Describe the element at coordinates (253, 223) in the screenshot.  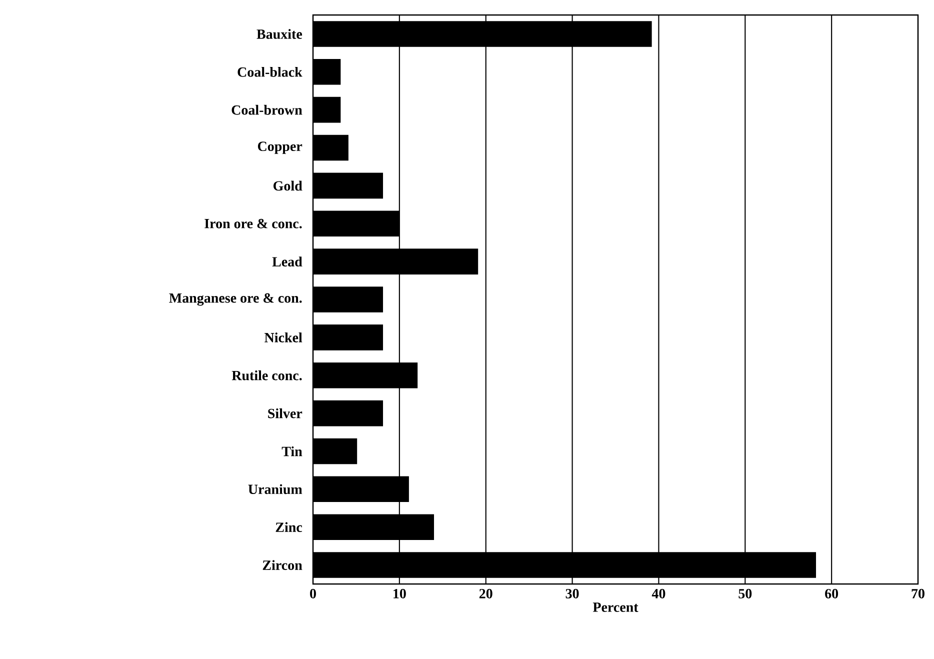
I see `y-tick-label: Iron ore & conc.` at that location.